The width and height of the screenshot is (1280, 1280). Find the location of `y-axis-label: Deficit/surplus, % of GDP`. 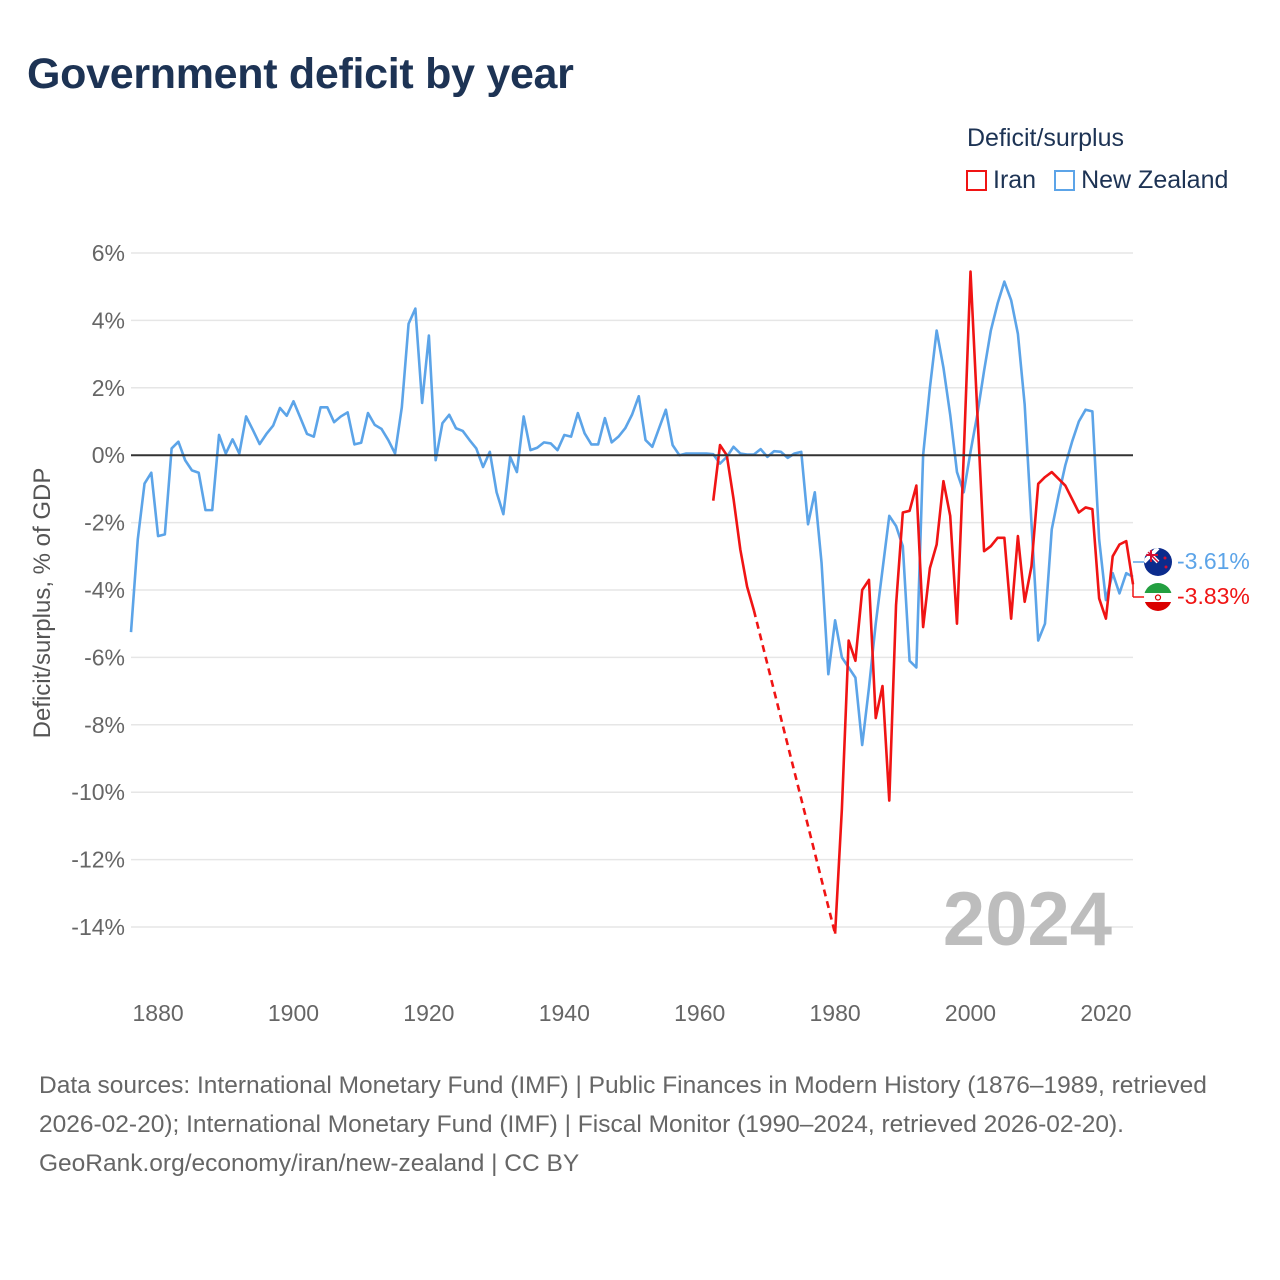

y-axis-label: Deficit/surplus, % of GDP is located at coordinates (42, 603).